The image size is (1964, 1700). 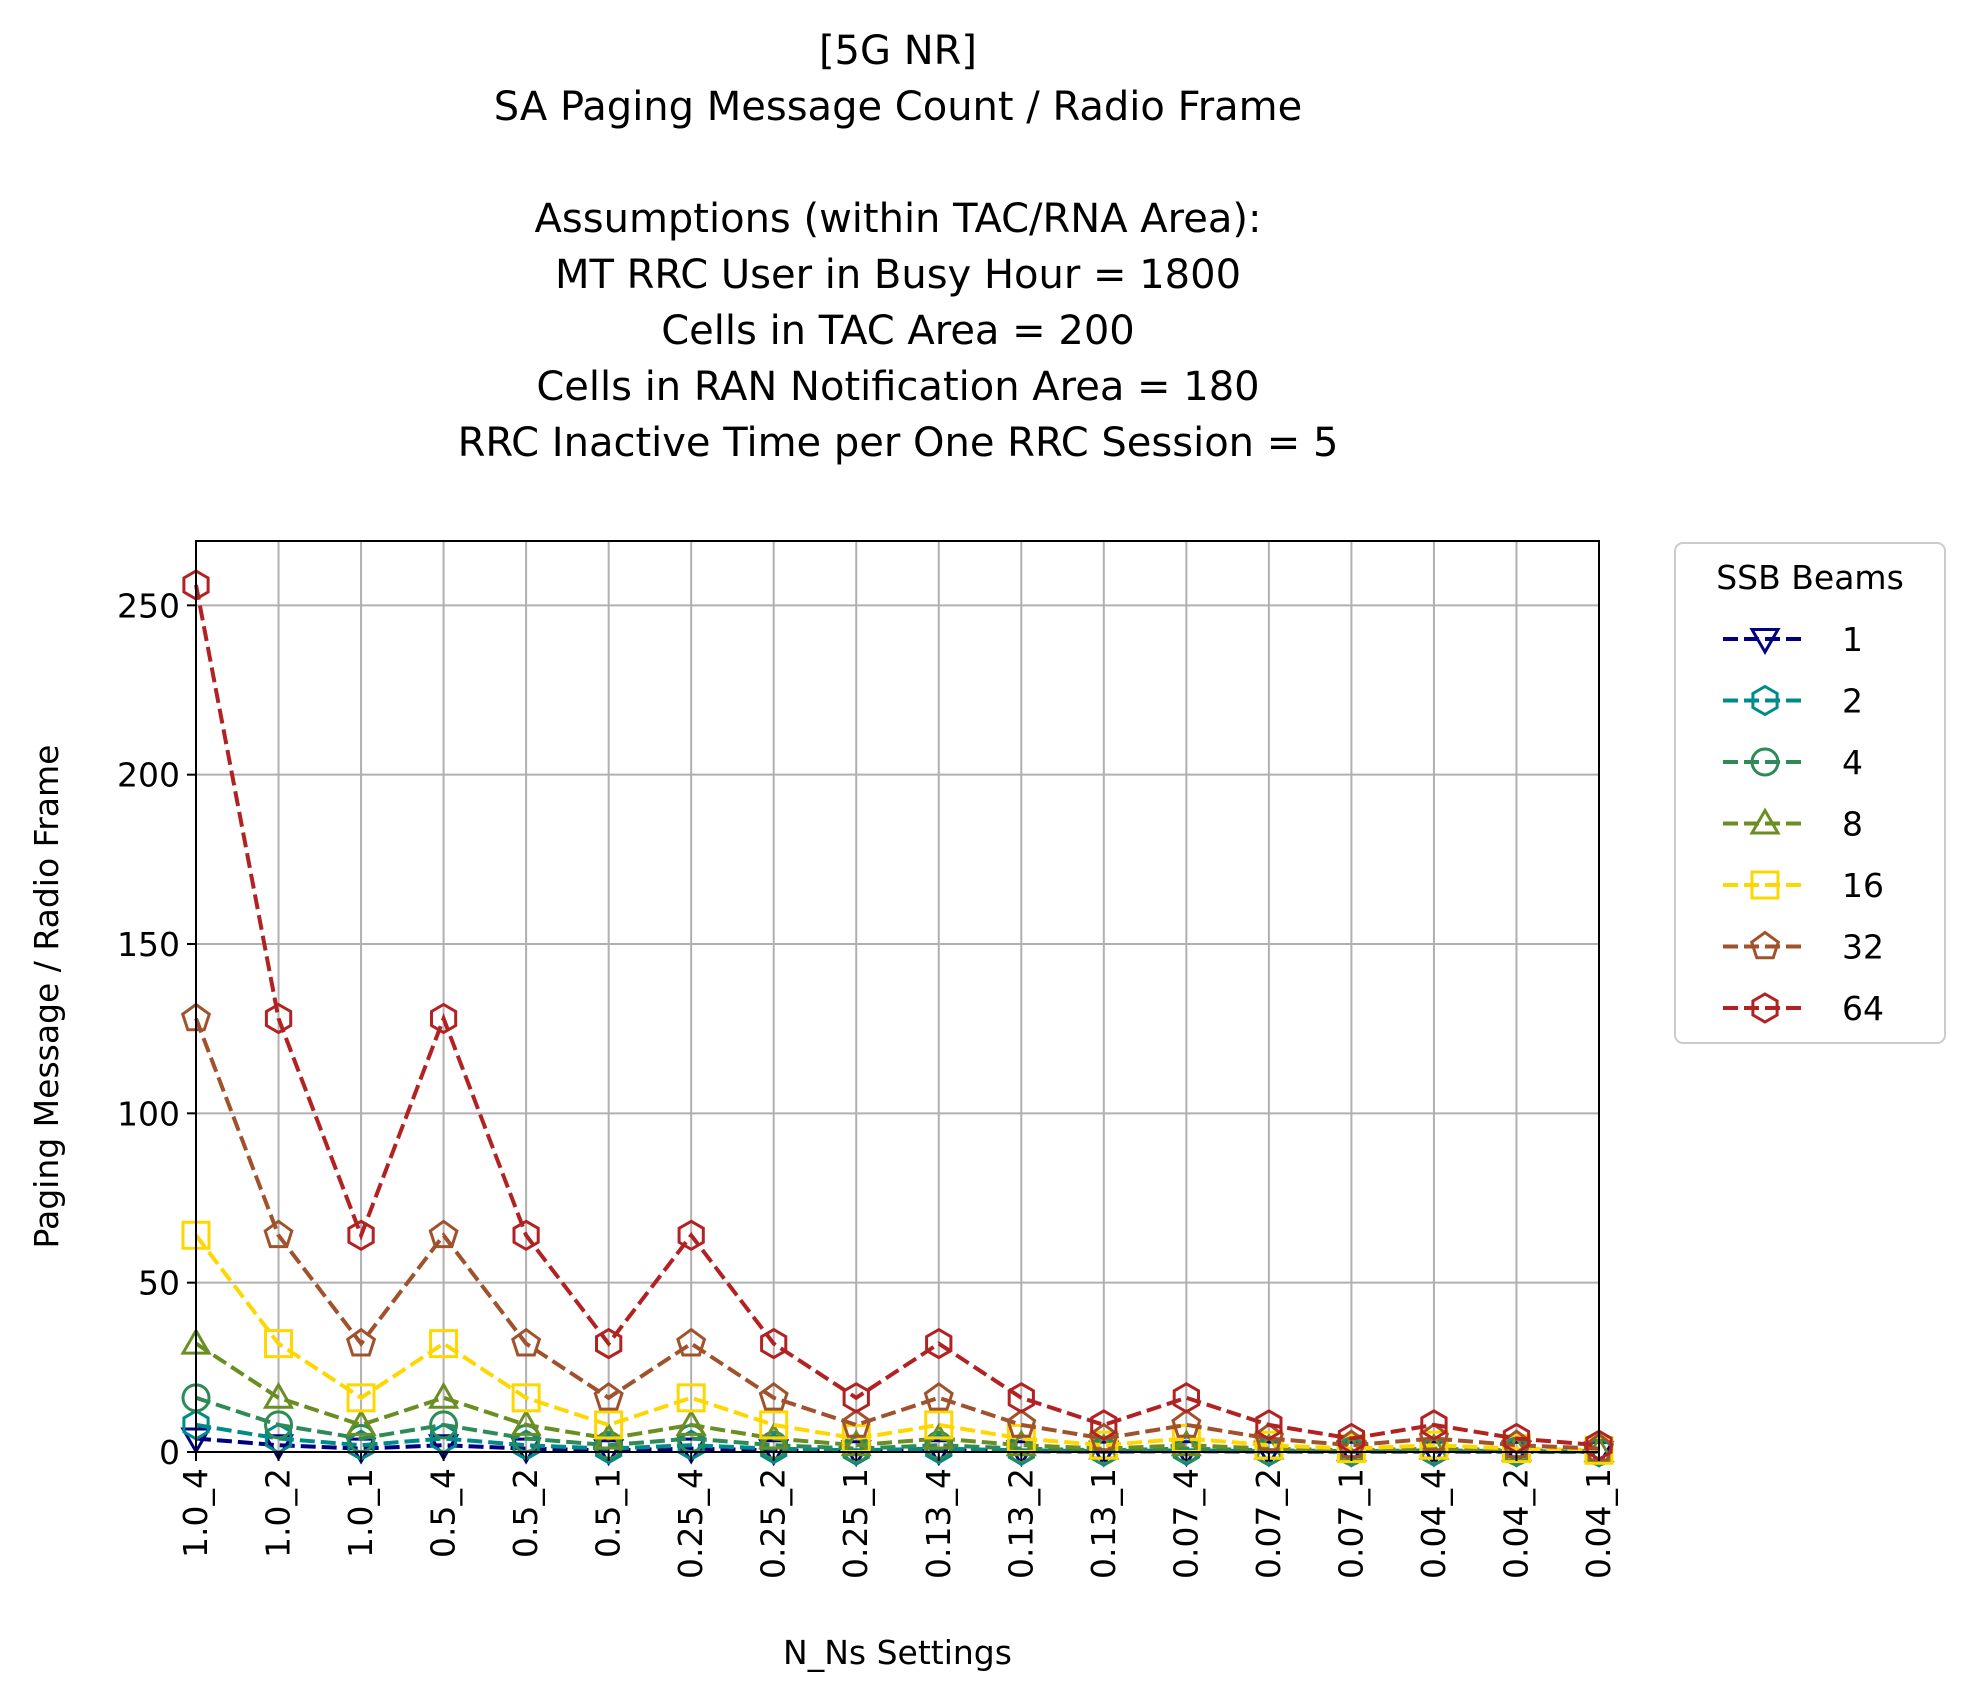 I want to click on legend-label: 4, so click(x=1852, y=762).